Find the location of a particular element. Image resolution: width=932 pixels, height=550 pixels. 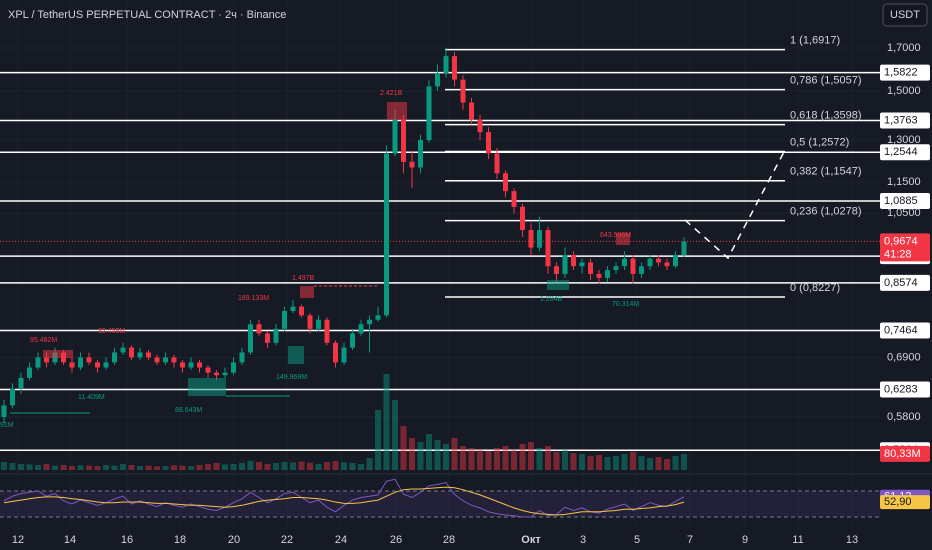

x-tick-label: 9 is located at coordinates (745, 540).